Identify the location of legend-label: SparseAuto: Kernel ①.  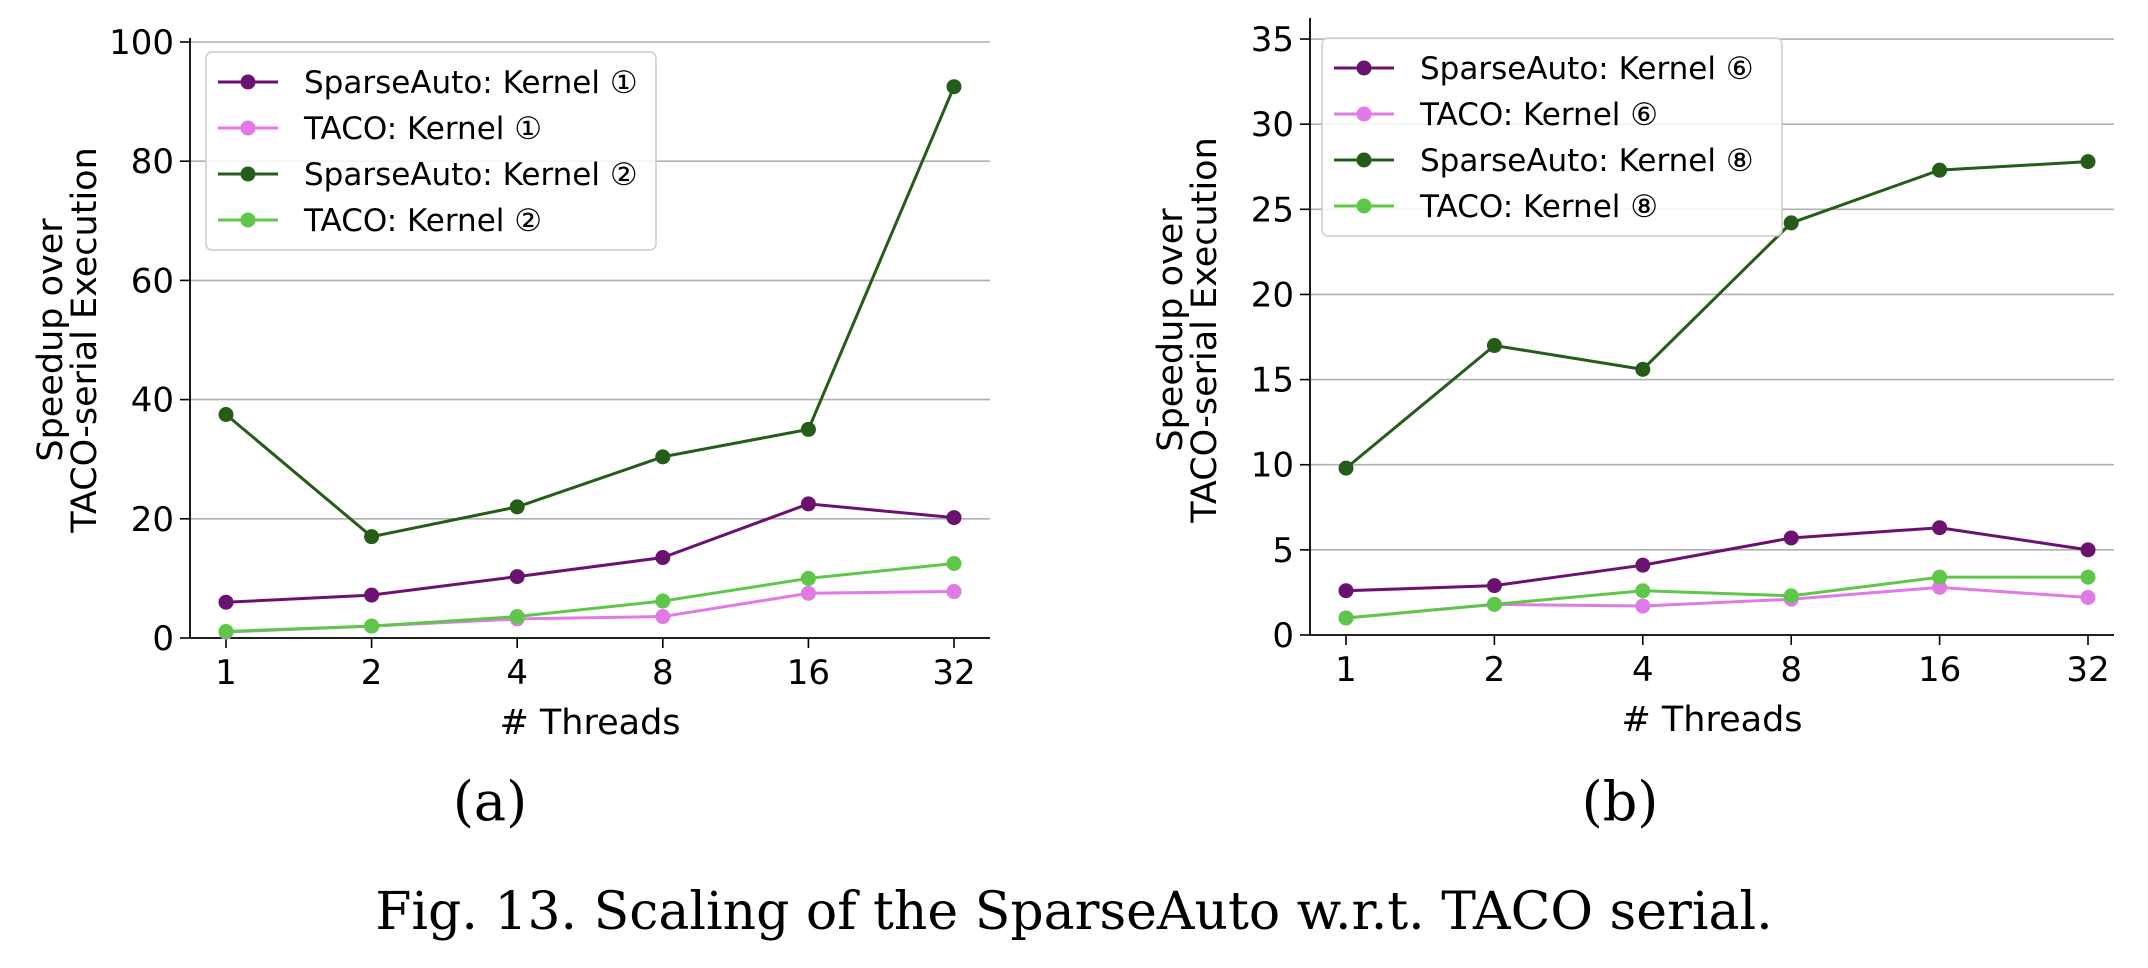
(471, 83).